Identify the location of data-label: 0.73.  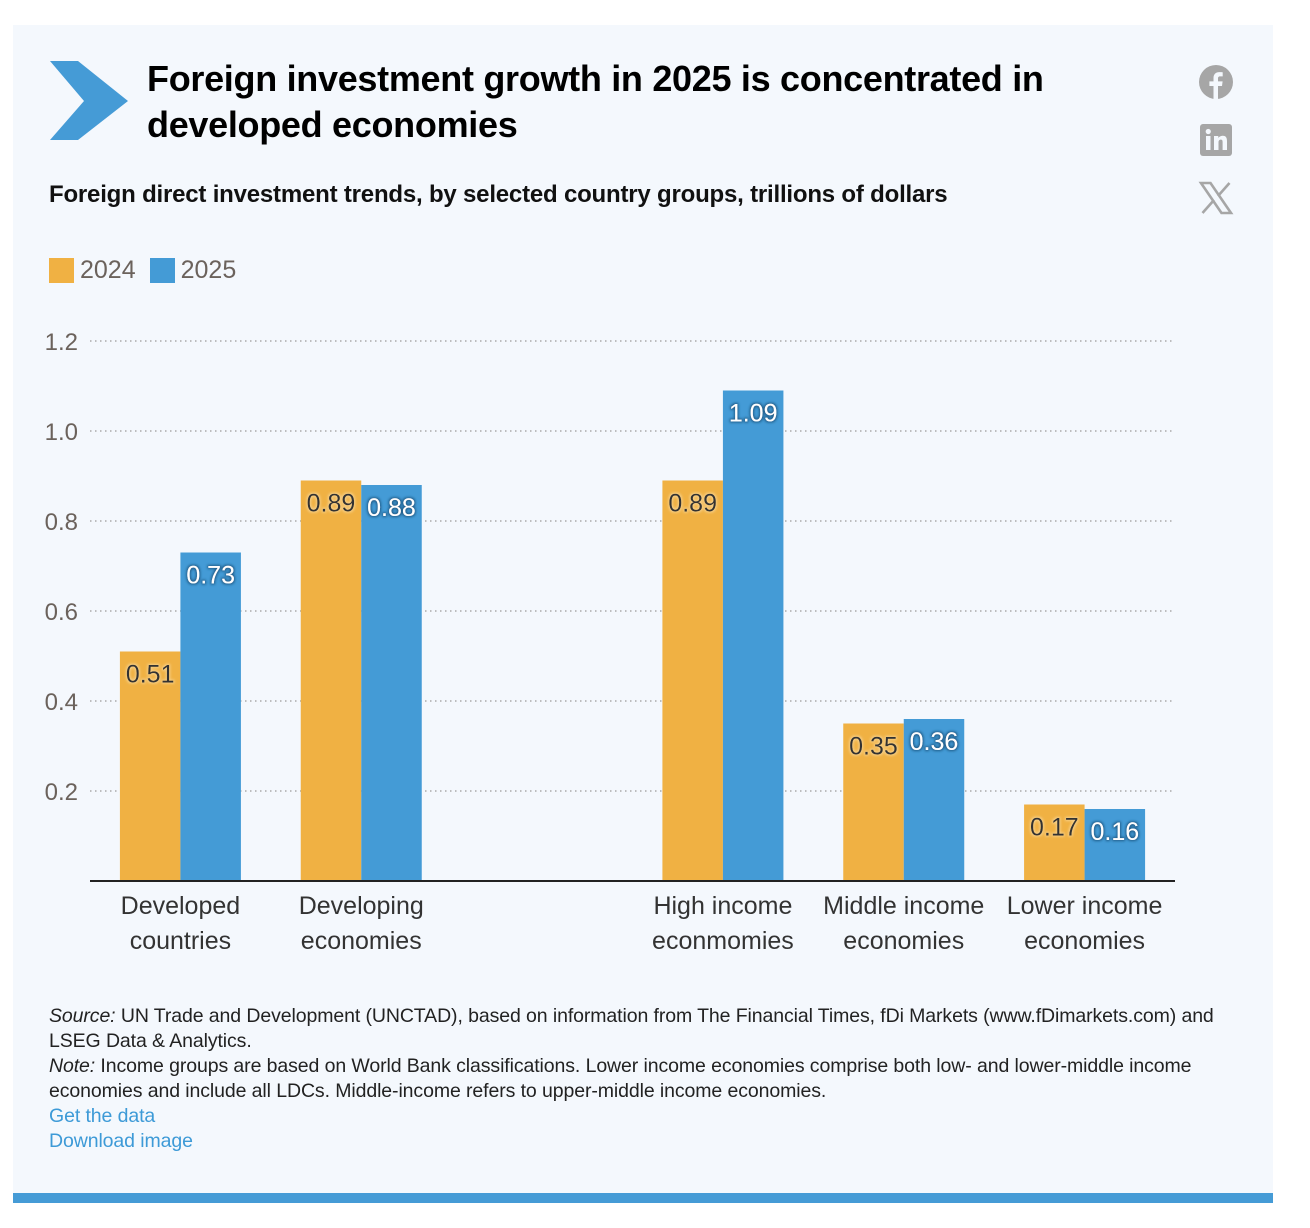
(210, 576).